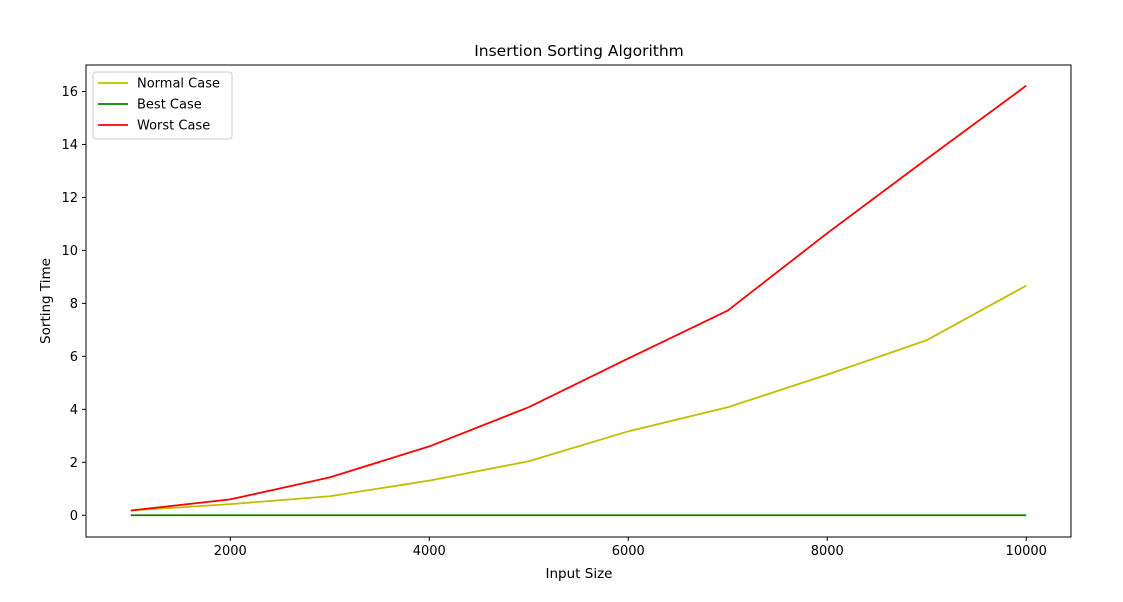 The image size is (1123, 602). What do you see at coordinates (429, 551) in the screenshot?
I see `x-tick-label: 4000` at bounding box center [429, 551].